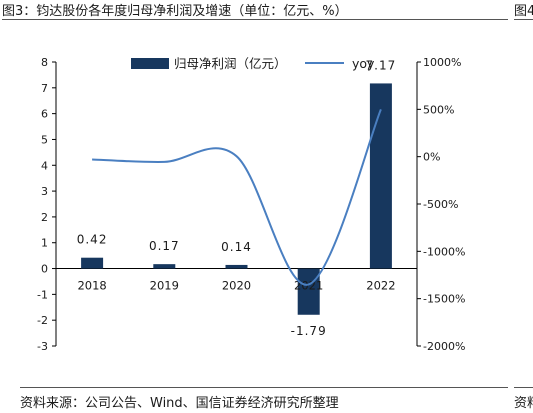 The width and height of the screenshot is (533, 413). Describe the element at coordinates (442, 62) in the screenshot. I see `right-axis-tick-label: 1000%` at that location.